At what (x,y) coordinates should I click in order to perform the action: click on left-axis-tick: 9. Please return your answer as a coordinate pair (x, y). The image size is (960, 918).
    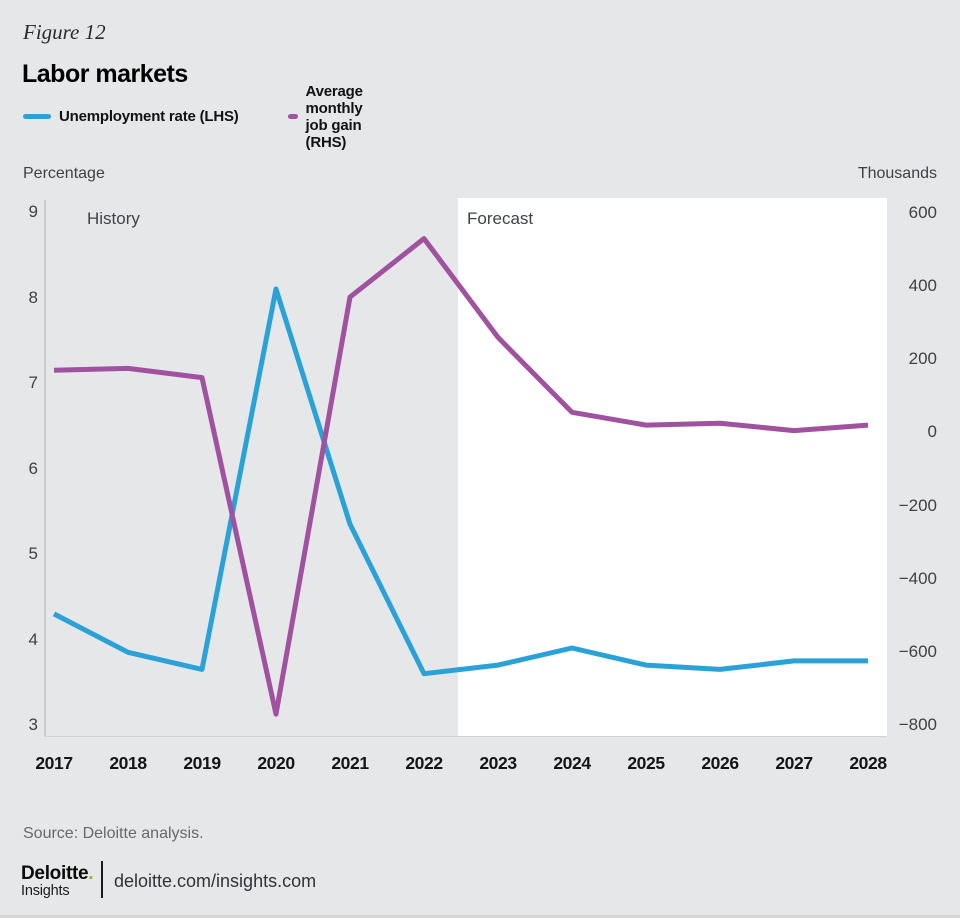
    Looking at the image, I should click on (33, 211).